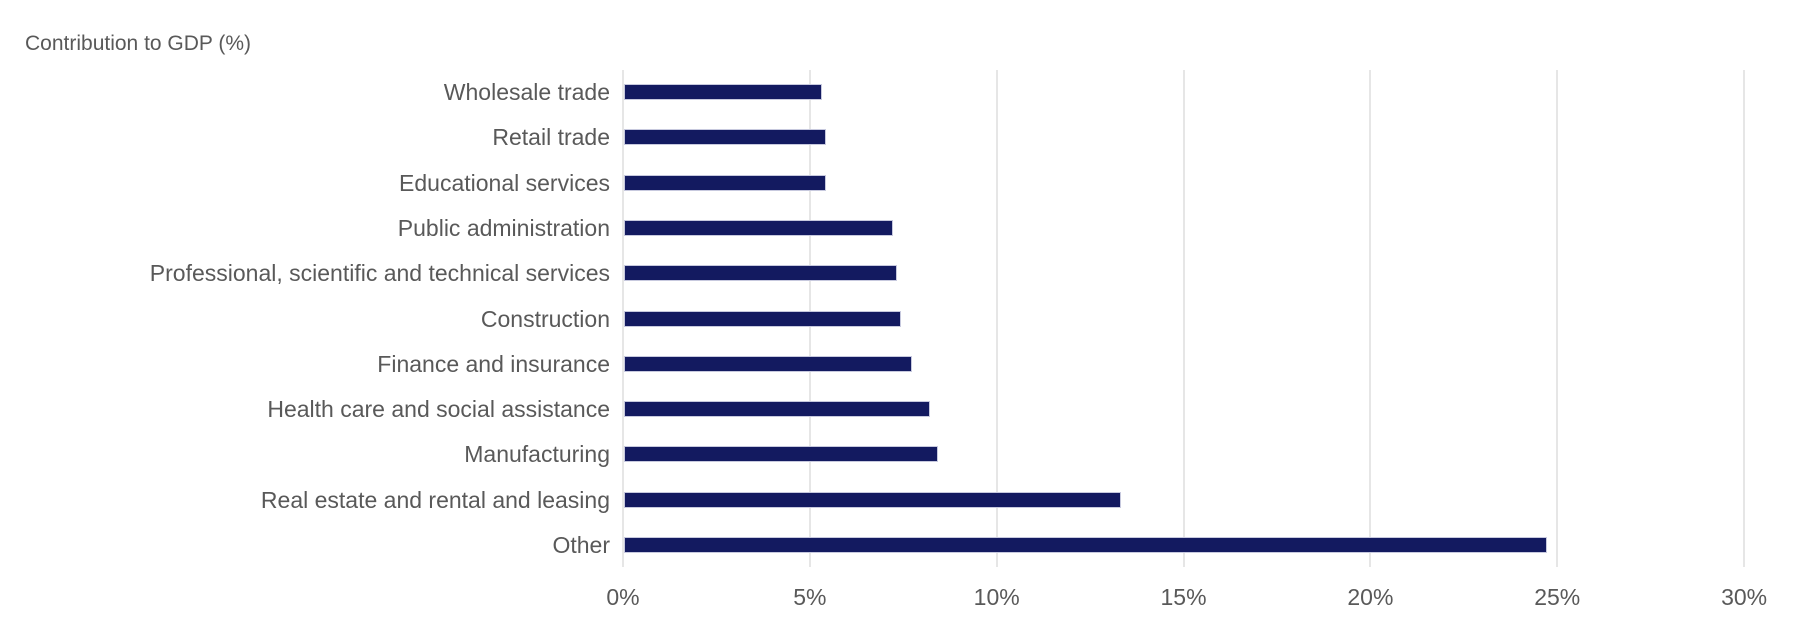  I want to click on x-axis-tick-label: 25%, so click(1557, 597).